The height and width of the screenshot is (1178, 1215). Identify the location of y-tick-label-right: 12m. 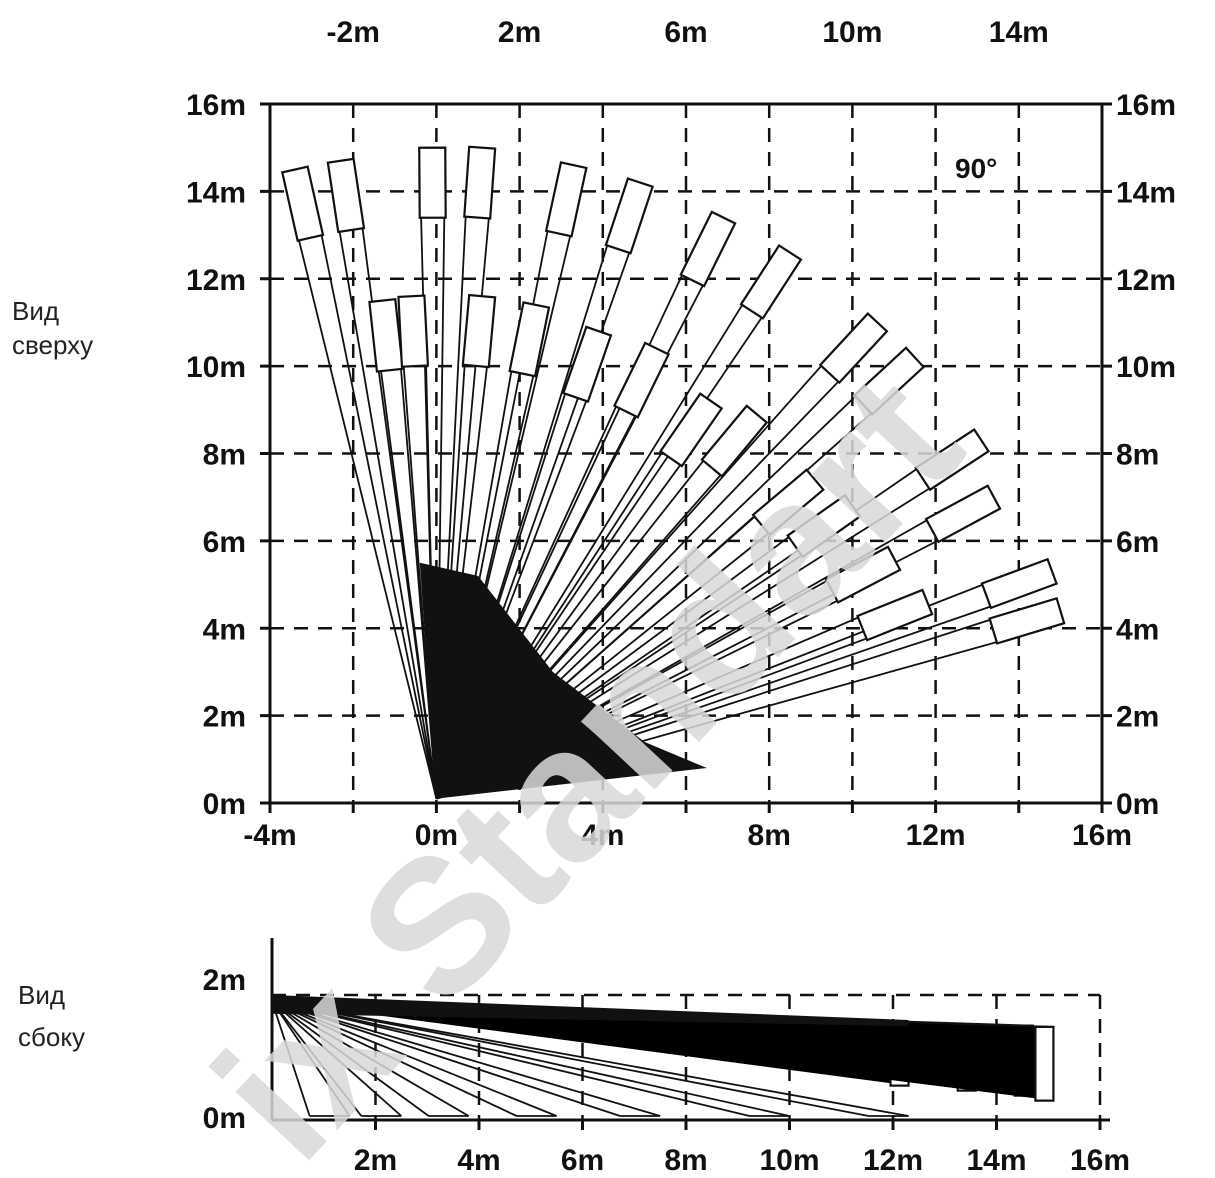
(1146, 280).